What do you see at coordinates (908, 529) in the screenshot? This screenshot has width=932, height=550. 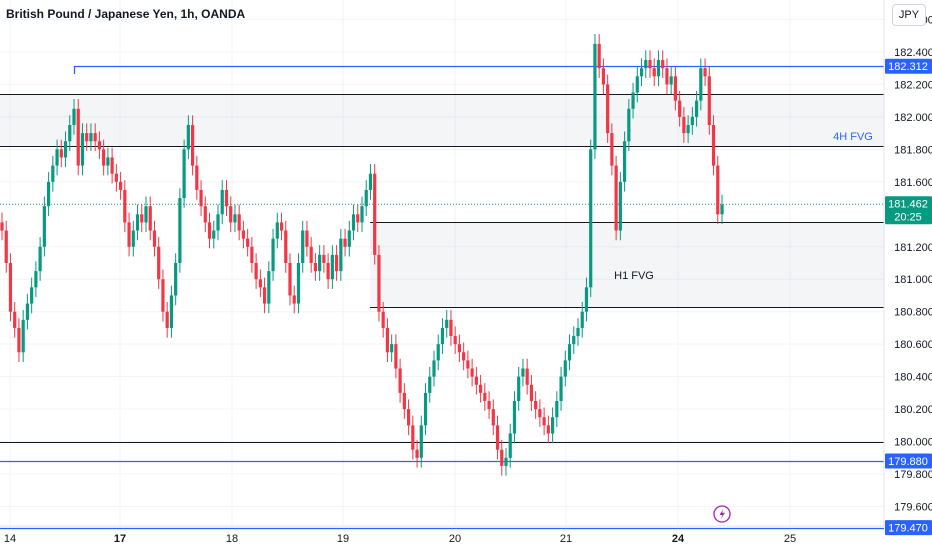 I see `price-tag-label: 179.470` at bounding box center [908, 529].